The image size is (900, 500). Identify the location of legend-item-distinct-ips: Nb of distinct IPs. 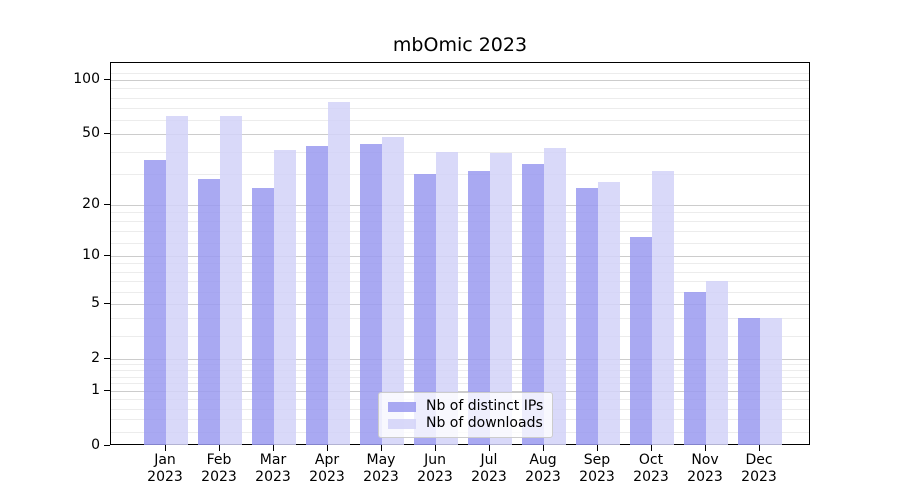
(465, 406).